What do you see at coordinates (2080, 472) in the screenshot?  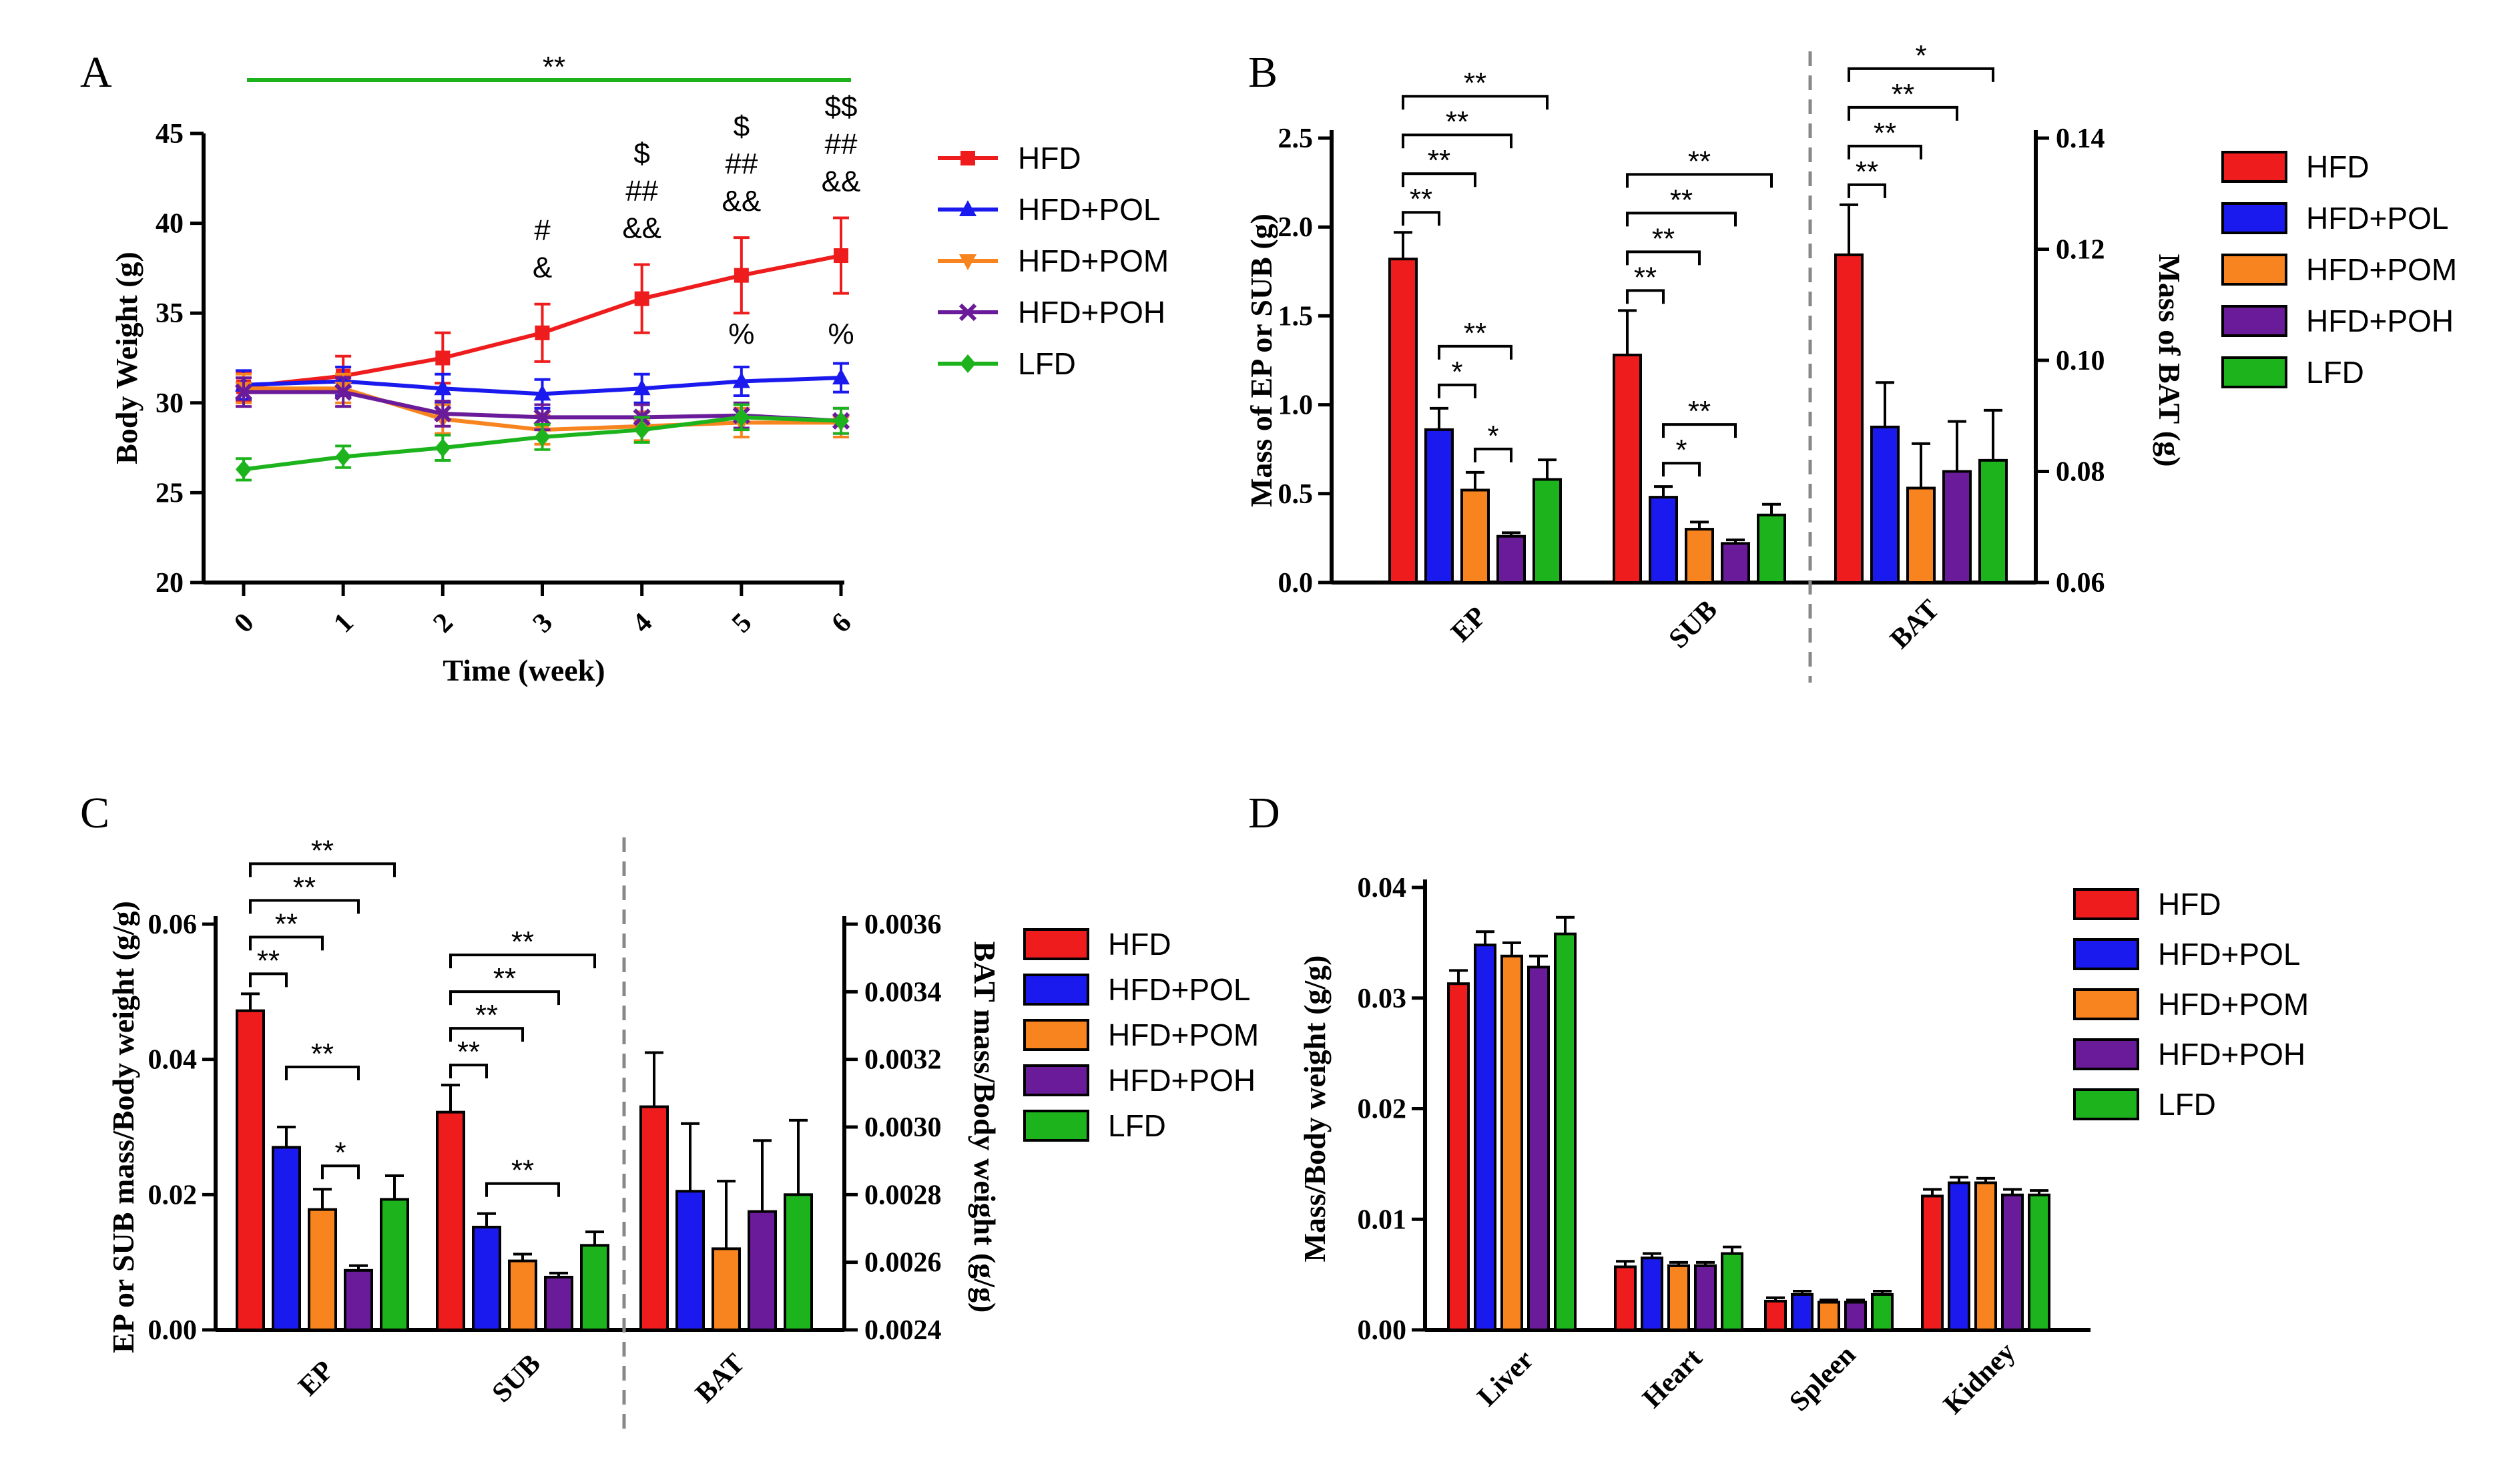 I see `b-y2tick-label: 0.08` at bounding box center [2080, 472].